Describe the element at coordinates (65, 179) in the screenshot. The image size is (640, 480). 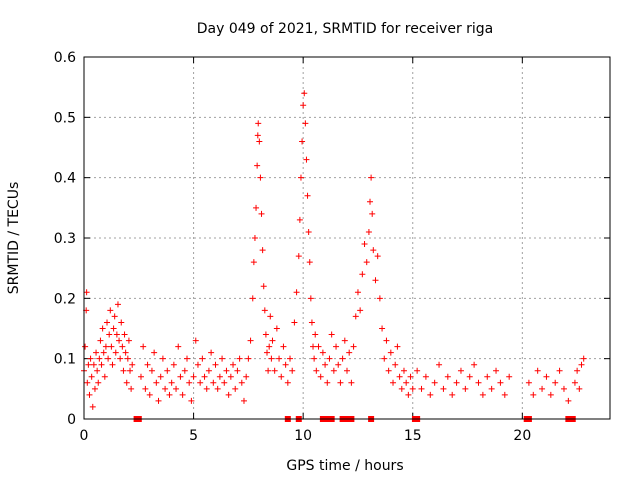
I see `y-tick-label: 0.4` at that location.